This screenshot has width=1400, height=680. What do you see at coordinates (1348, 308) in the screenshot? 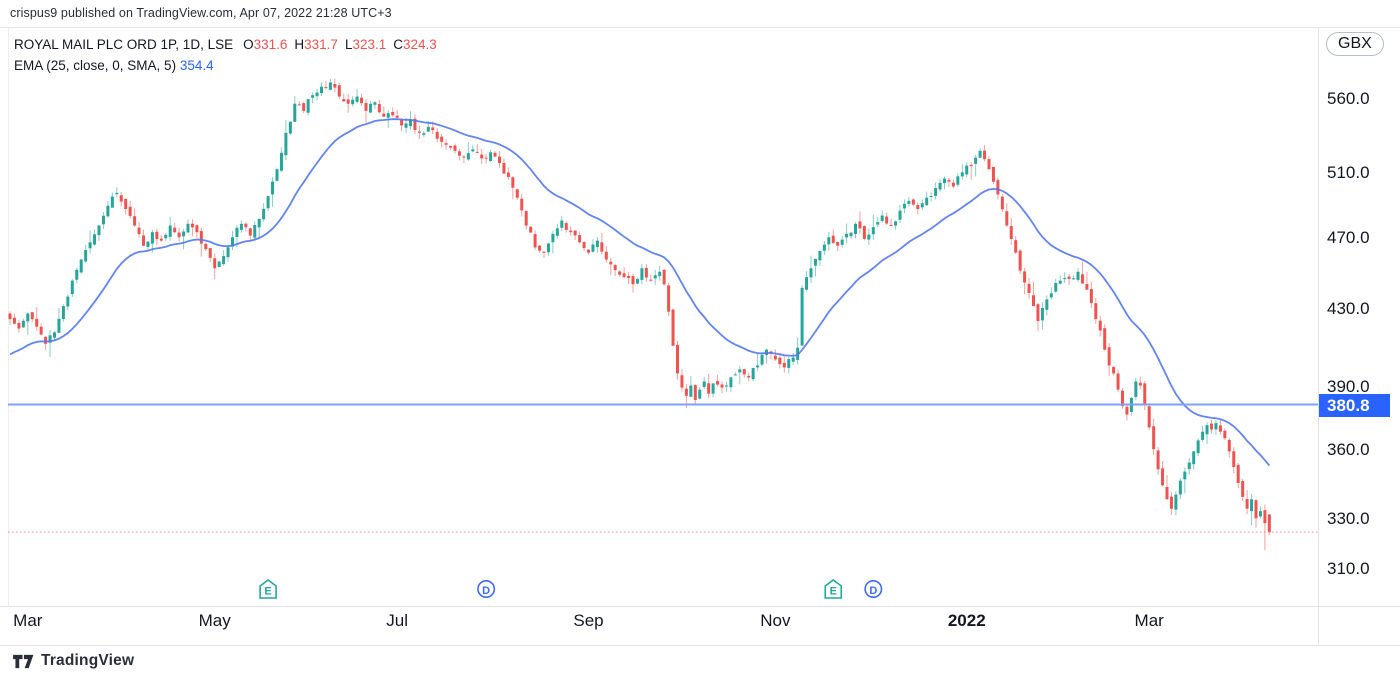
I see `price-tick-label: 430.0` at bounding box center [1348, 308].